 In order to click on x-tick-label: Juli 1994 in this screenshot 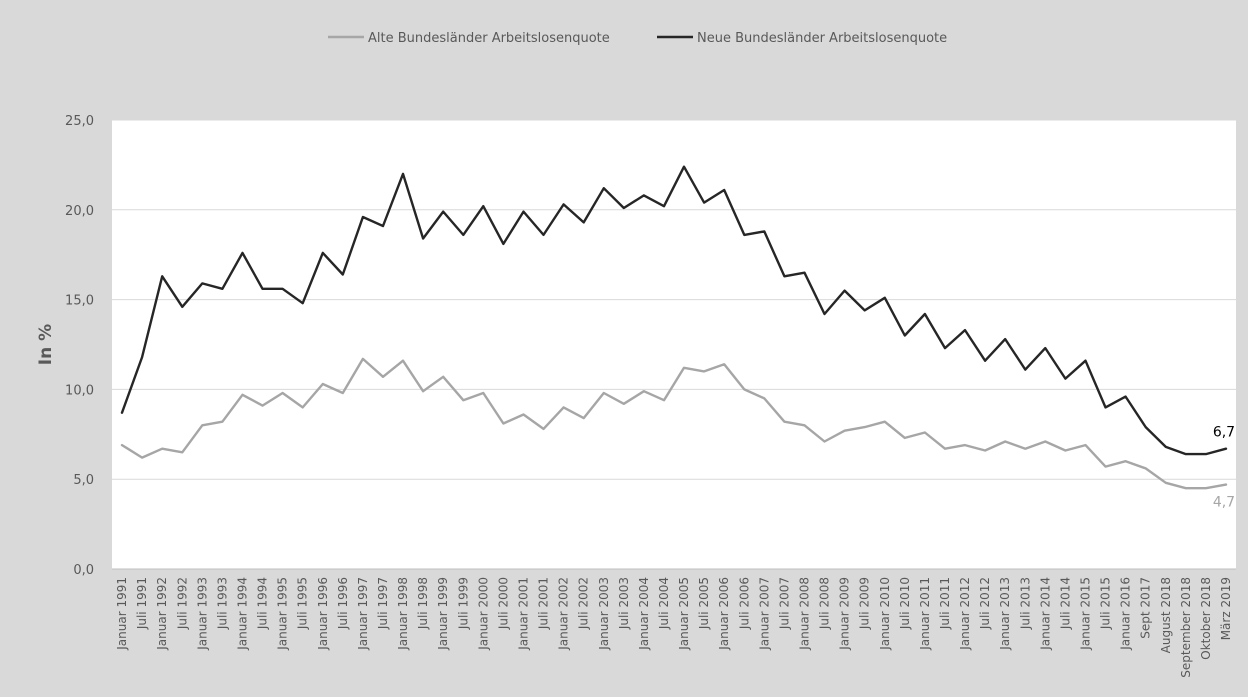, I will do `click(263, 603)`.